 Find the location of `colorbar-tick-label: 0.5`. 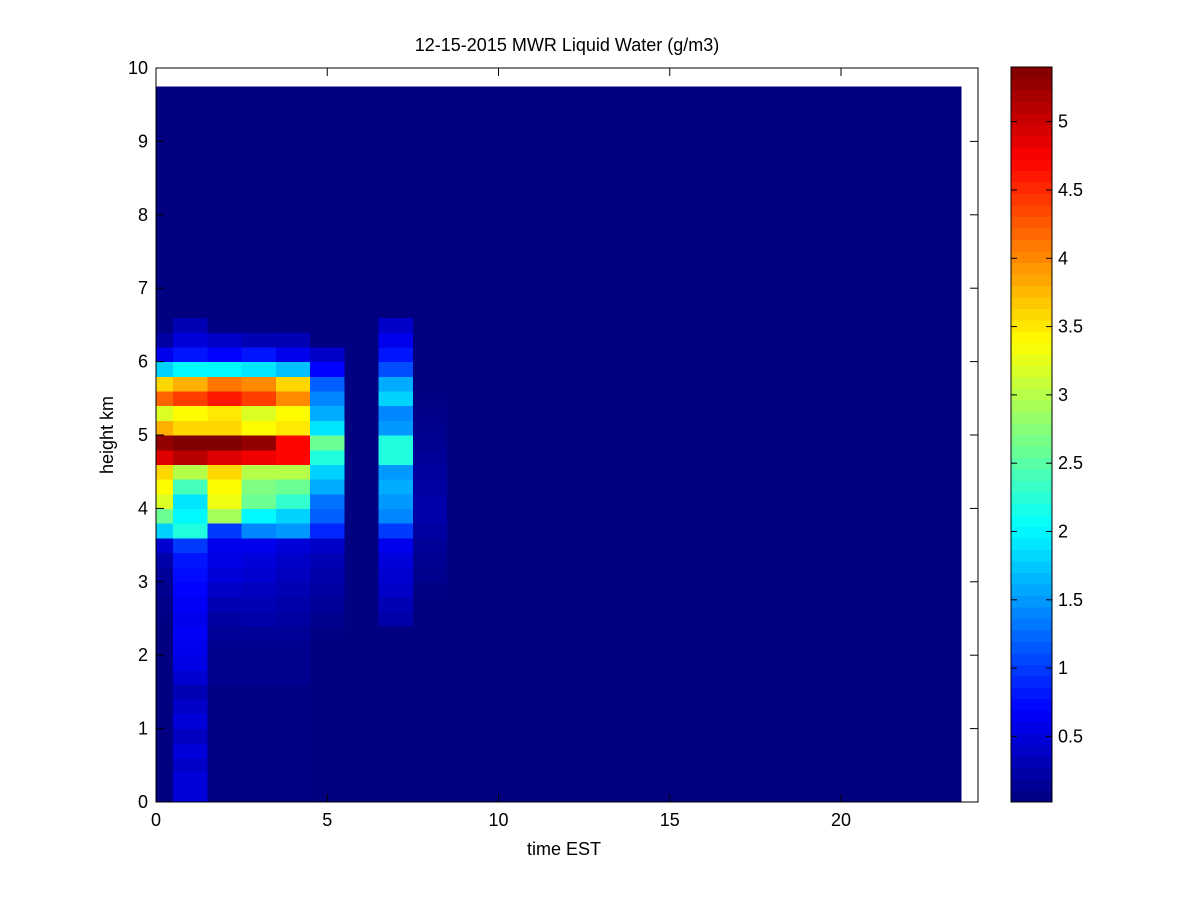

colorbar-tick-label: 0.5 is located at coordinates (1070, 736).